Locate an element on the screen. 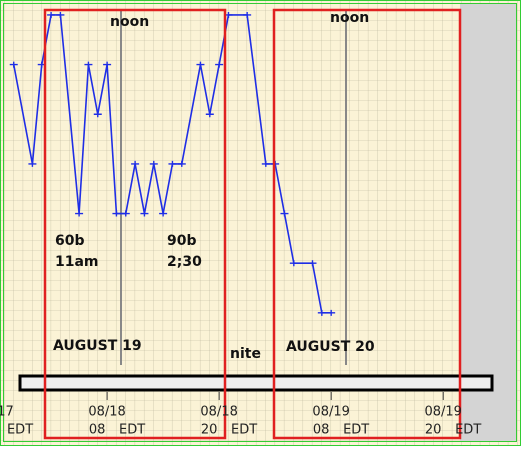 The width and height of the screenshot is (521, 450). annotation: 2;30 is located at coordinates (184, 262).